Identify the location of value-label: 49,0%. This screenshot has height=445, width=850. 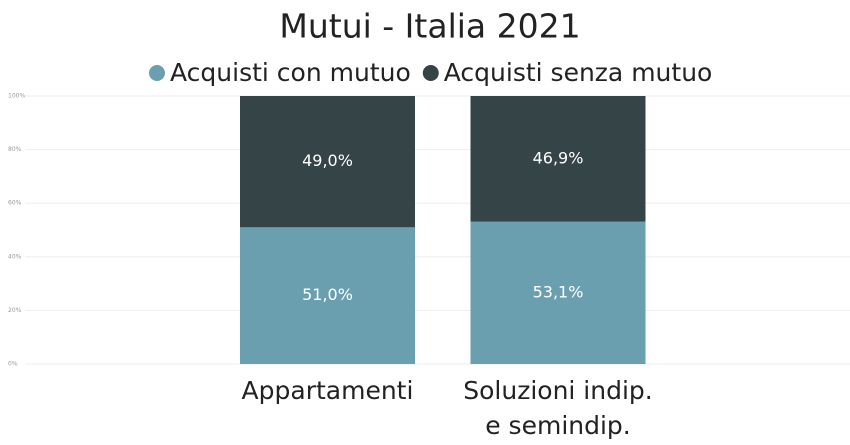
(327, 160).